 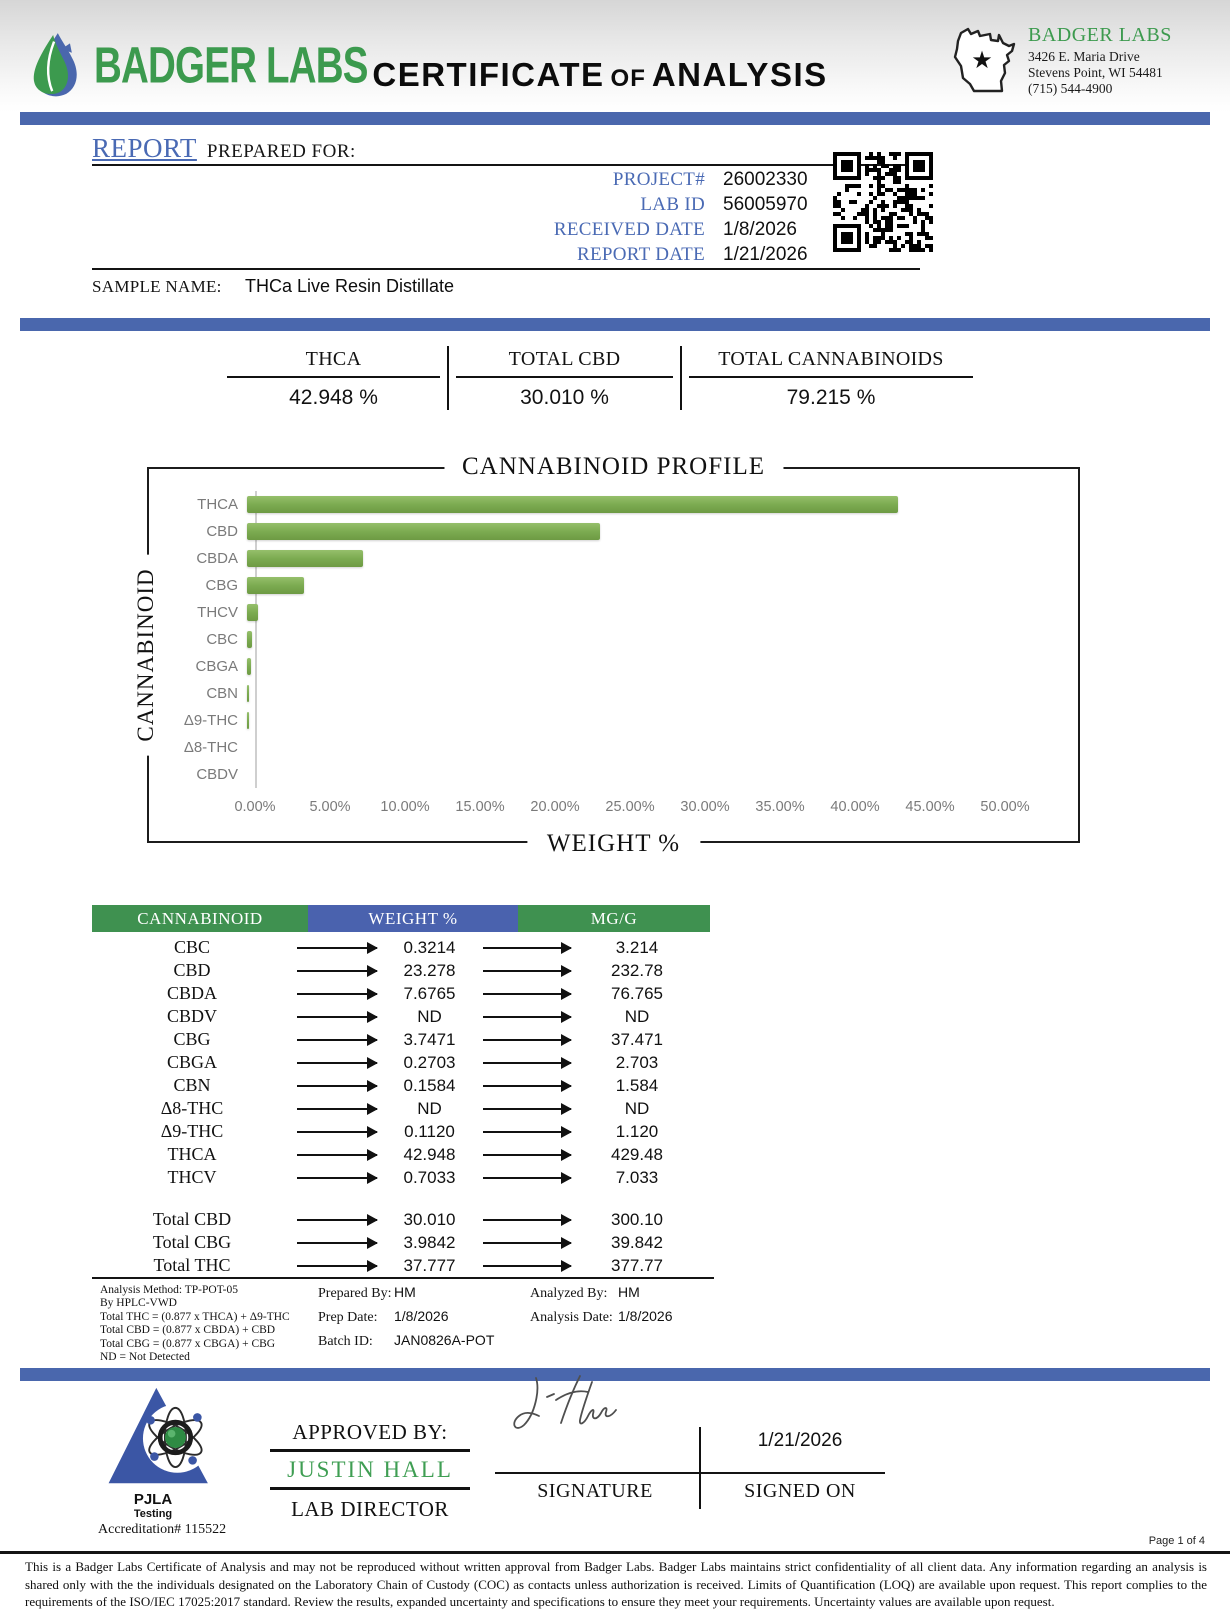 I want to click on mg-per-g-value: 232.78, so click(x=637, y=970).